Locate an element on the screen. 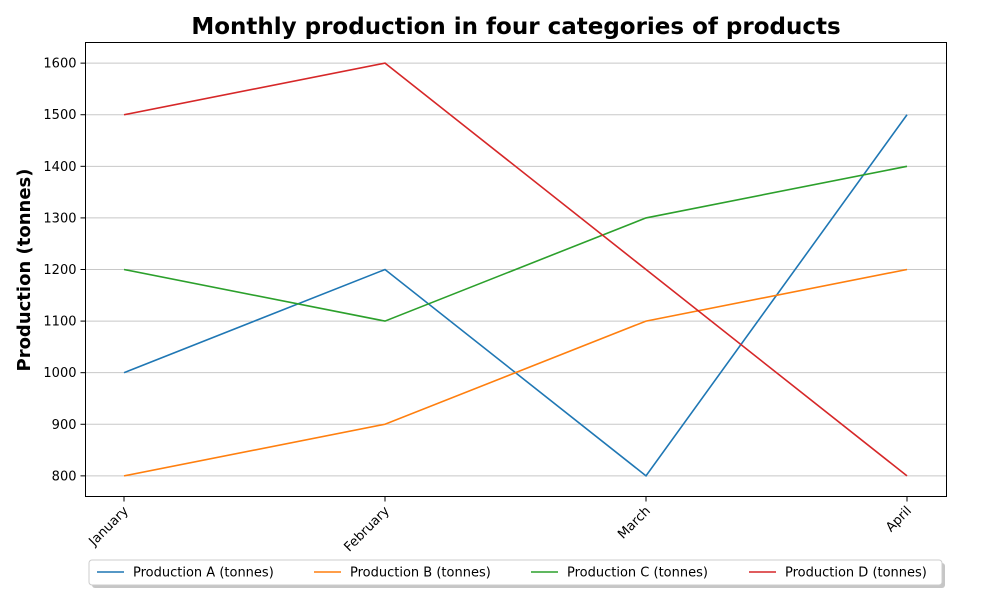 This screenshot has width=1000, height=600. y-axis-label: Production (tonnes) is located at coordinates (24, 269).